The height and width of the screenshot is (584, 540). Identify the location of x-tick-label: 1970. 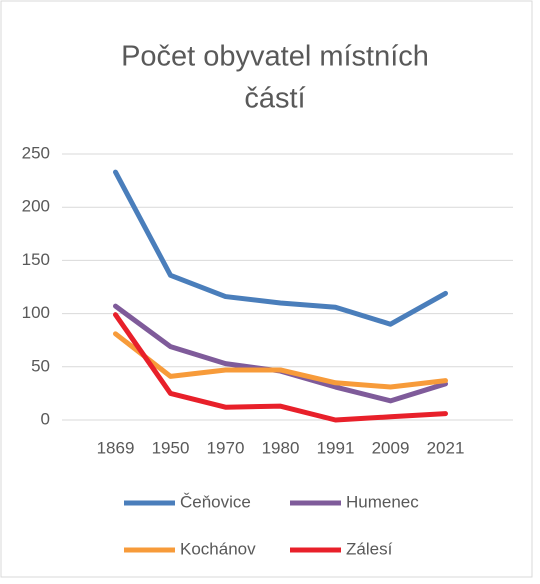
(226, 447).